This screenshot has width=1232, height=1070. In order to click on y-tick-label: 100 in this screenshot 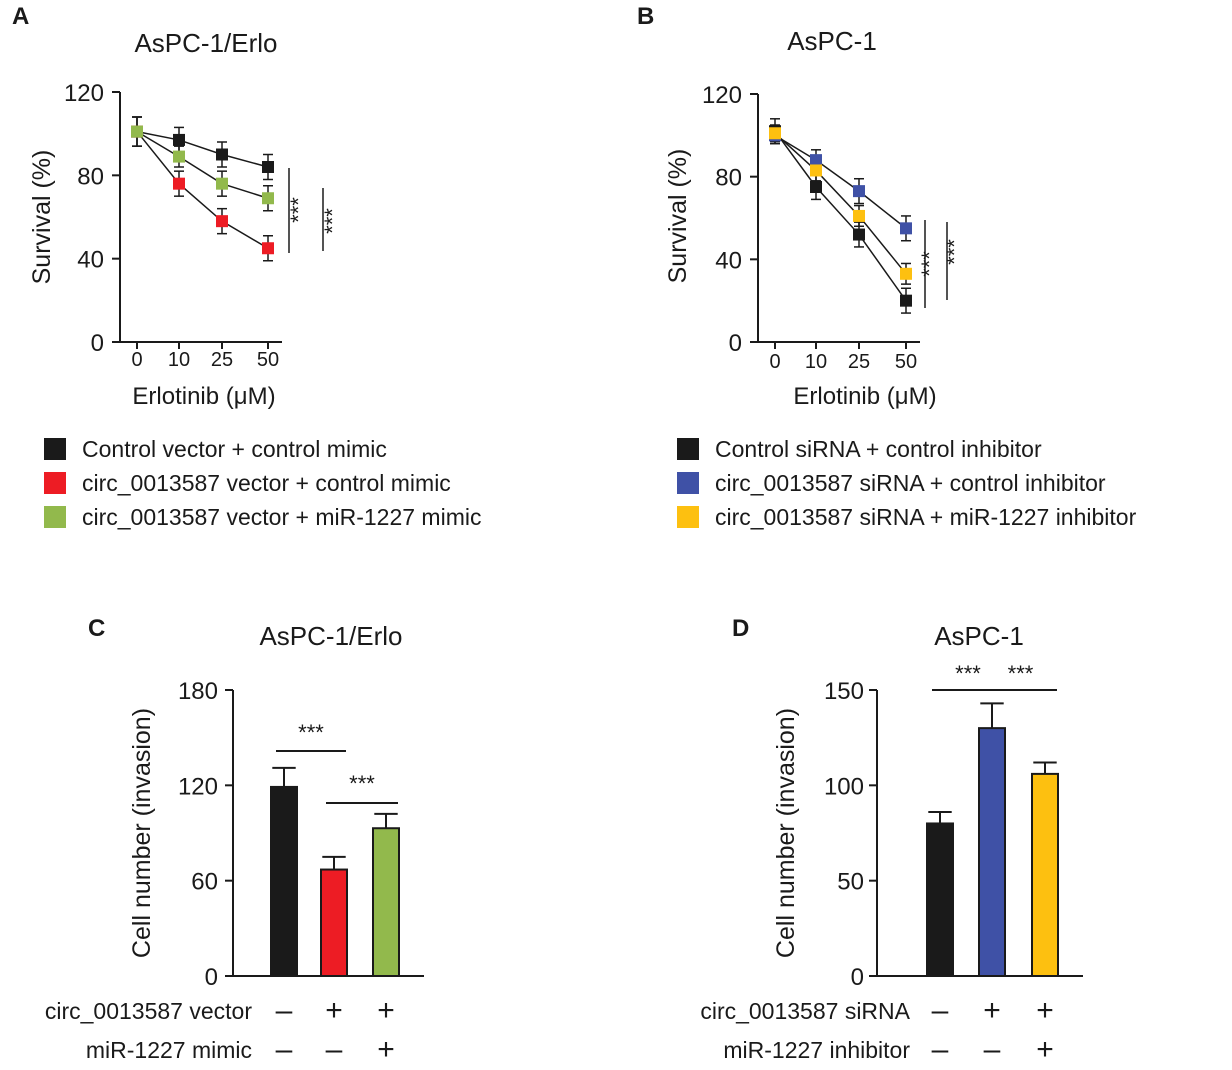, I will do `click(844, 786)`.